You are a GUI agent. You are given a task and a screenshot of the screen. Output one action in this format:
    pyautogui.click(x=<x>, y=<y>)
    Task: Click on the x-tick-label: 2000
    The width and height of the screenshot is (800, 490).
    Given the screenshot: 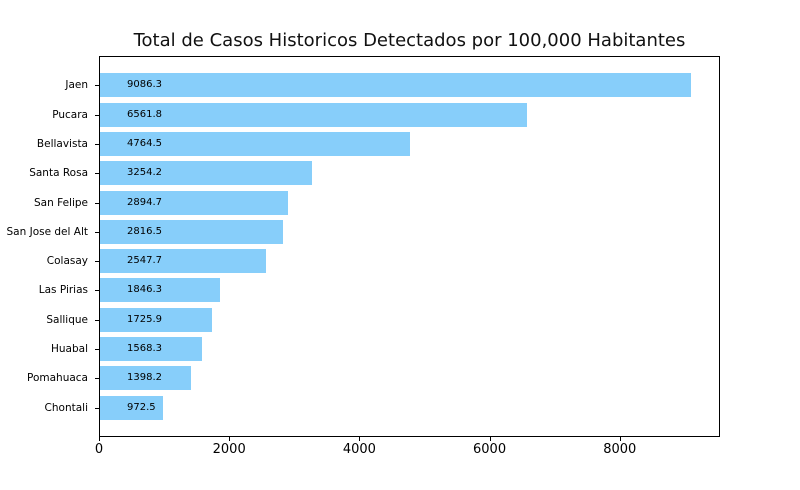 What is the action you would take?
    pyautogui.click(x=229, y=449)
    